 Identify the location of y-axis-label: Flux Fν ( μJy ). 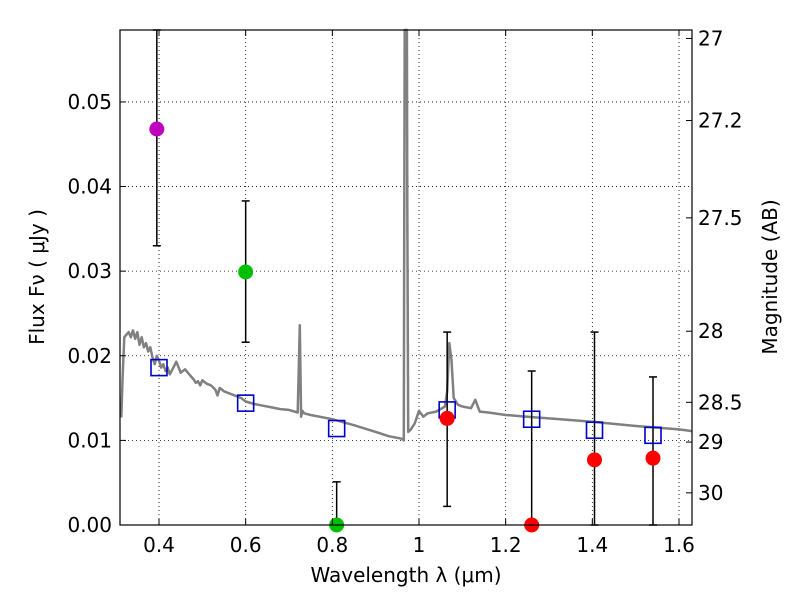
(37, 277).